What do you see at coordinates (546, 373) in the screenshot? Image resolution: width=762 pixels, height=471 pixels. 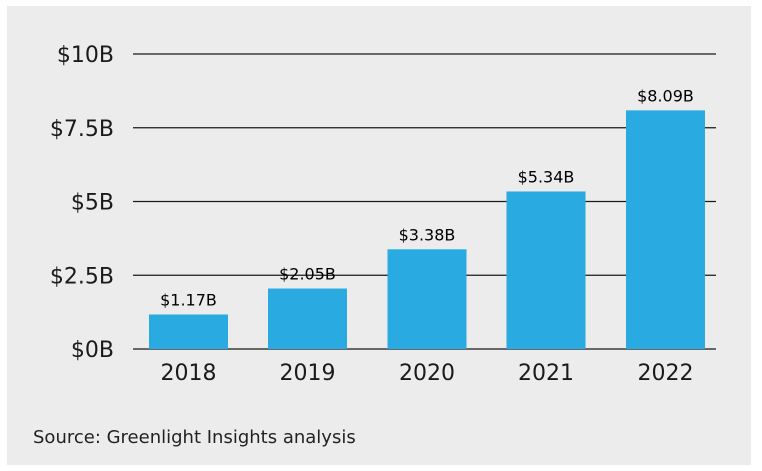 I see `x-tick-label: 2021` at bounding box center [546, 373].